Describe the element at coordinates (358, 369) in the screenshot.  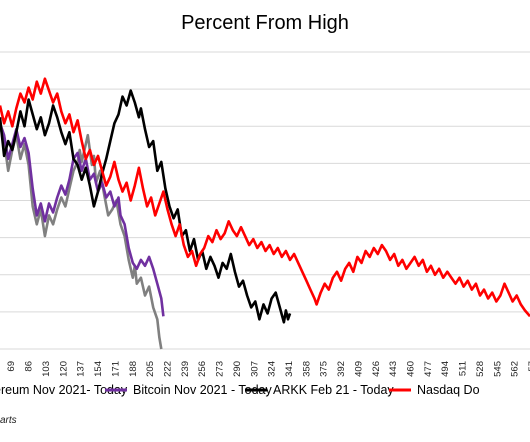
I see `x-tick-label: 409` at that location.